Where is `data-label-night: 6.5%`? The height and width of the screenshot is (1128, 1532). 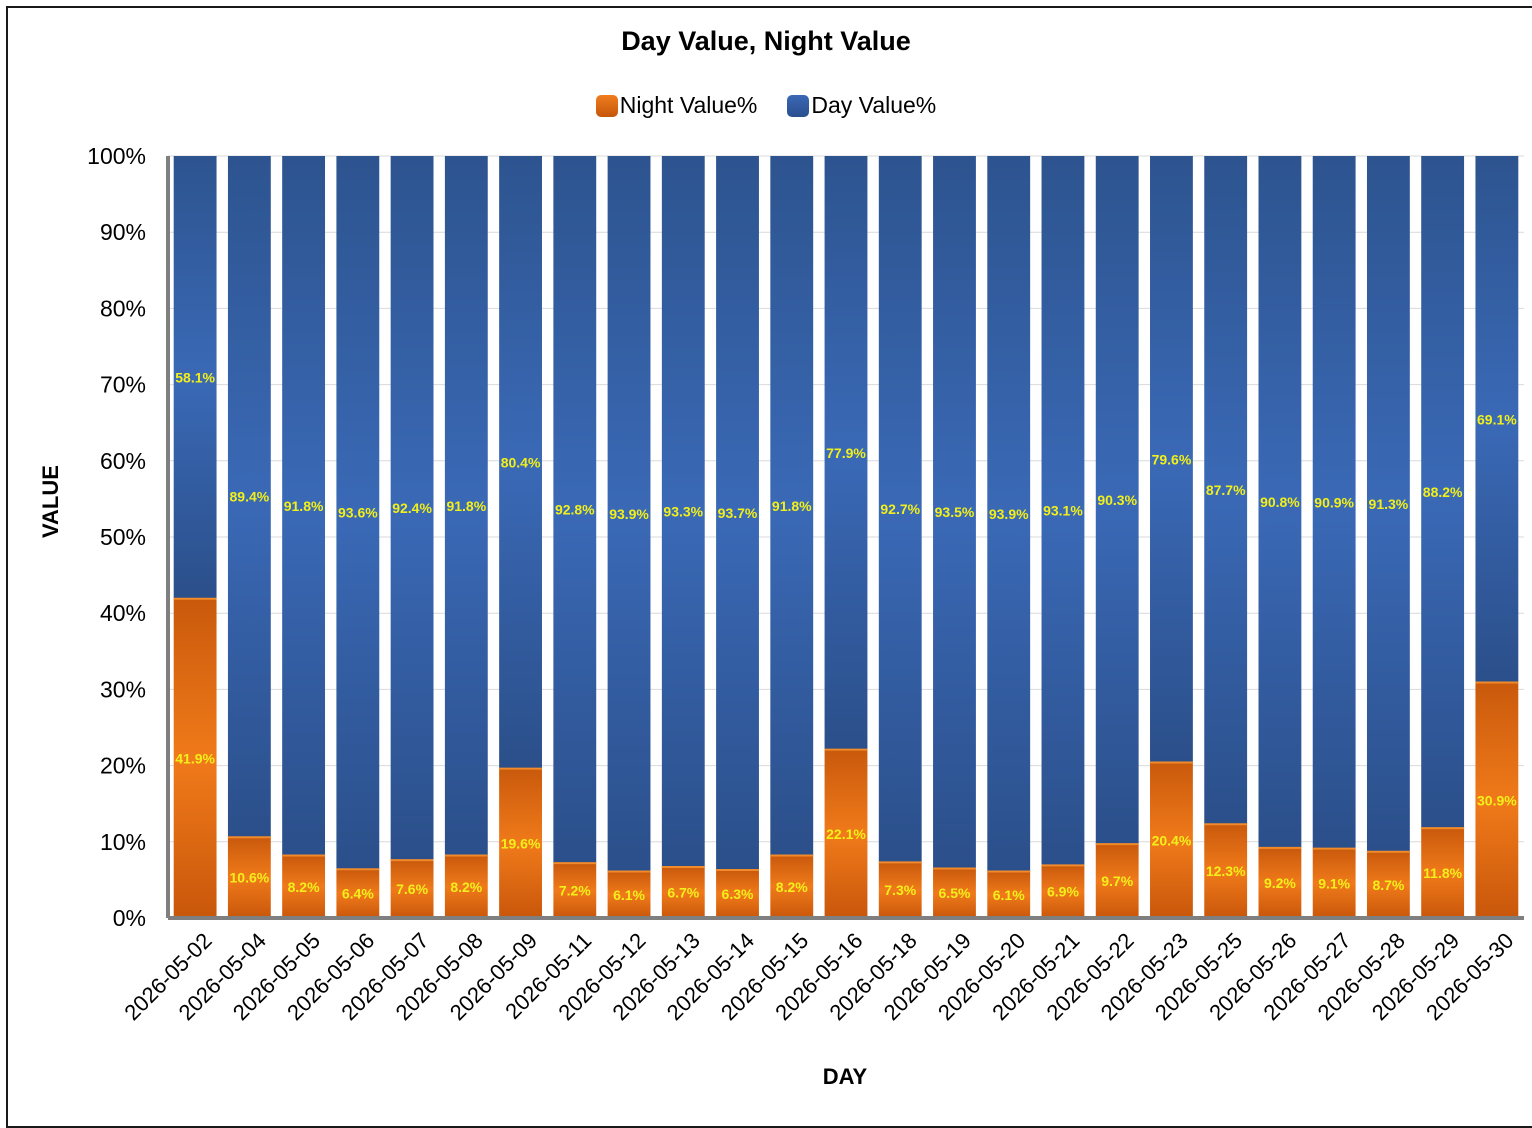 data-label-night: 6.5% is located at coordinates (955, 893).